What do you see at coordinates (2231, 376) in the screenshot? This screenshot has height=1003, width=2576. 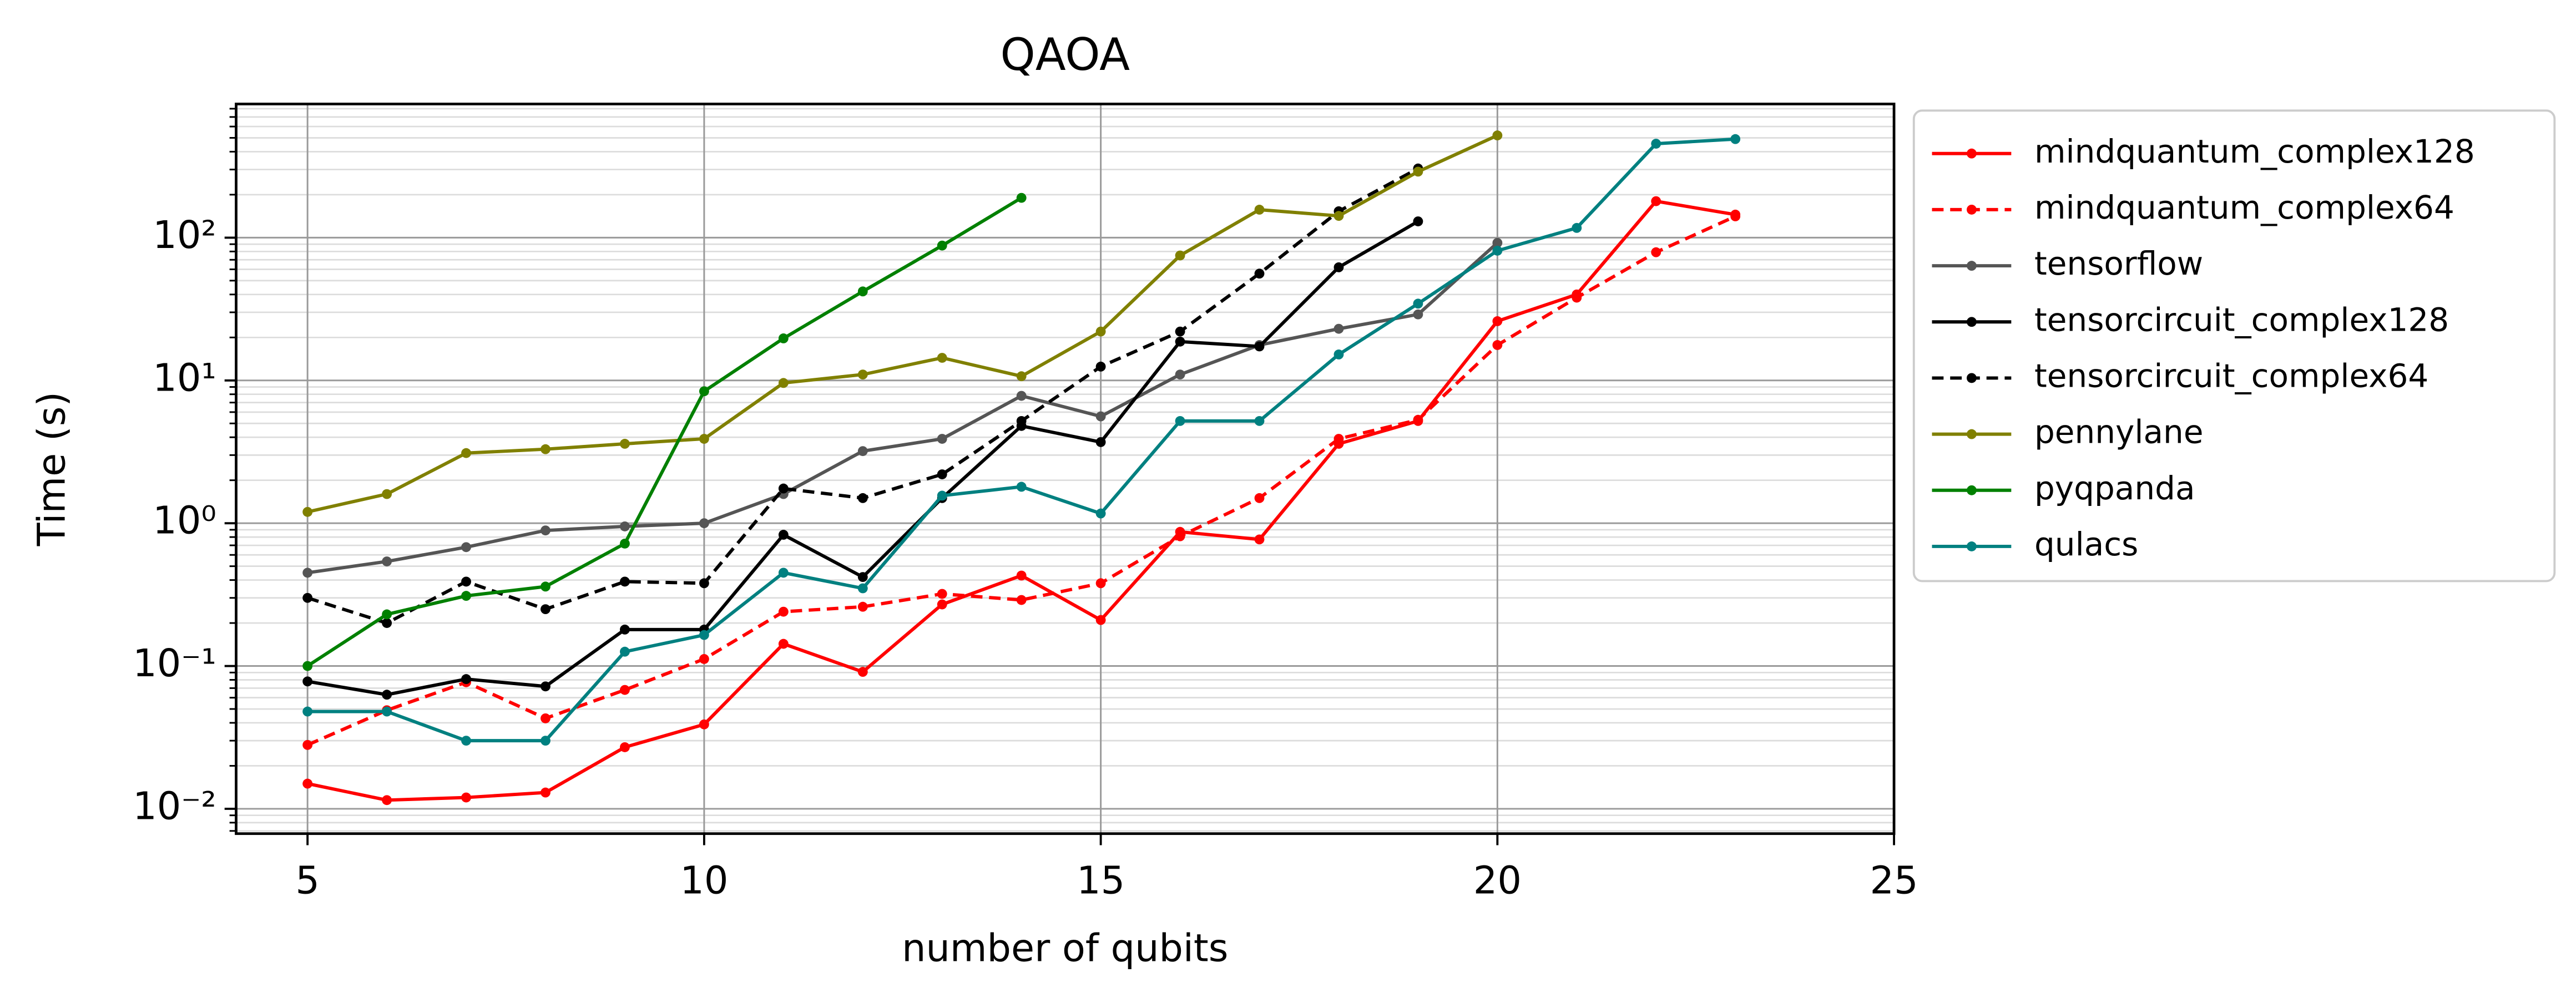 I see `legend-label: tensorcircuit_complex64` at bounding box center [2231, 376].